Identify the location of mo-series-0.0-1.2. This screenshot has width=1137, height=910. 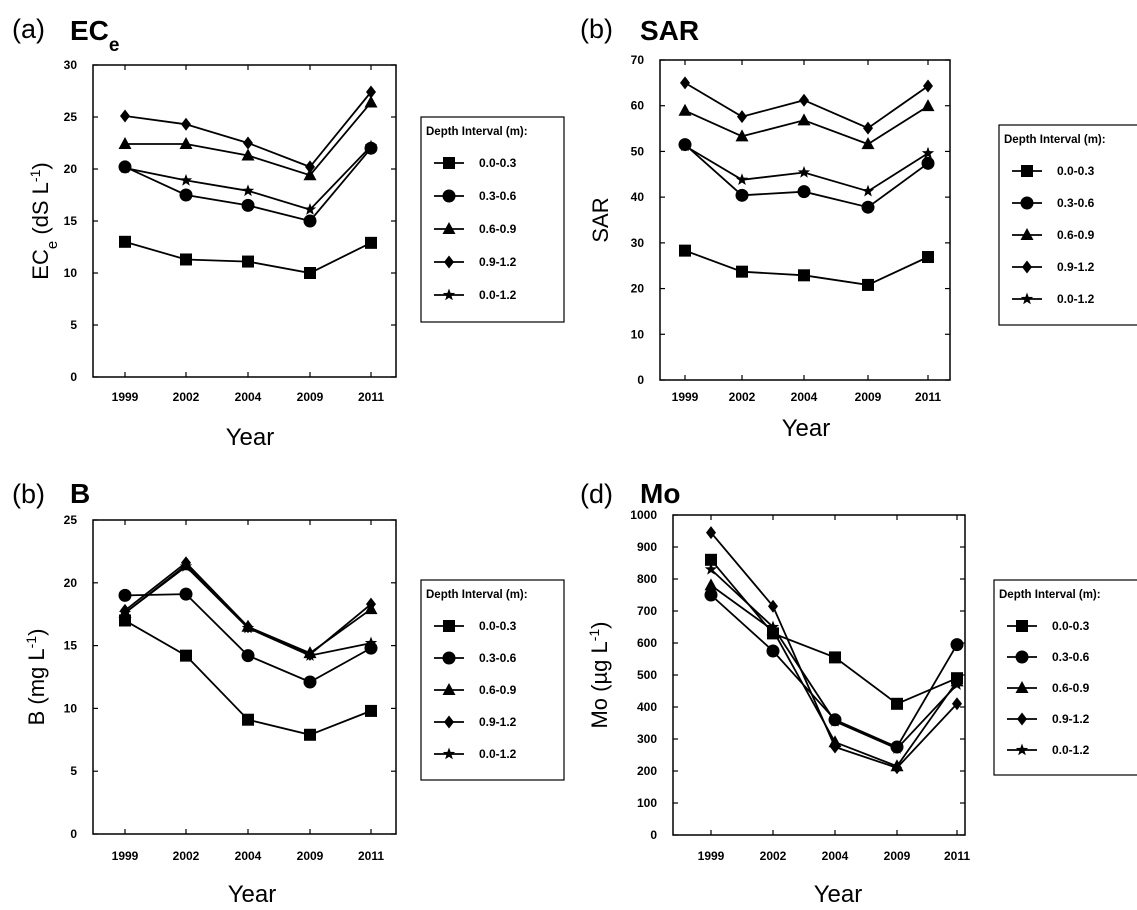
(834, 658).